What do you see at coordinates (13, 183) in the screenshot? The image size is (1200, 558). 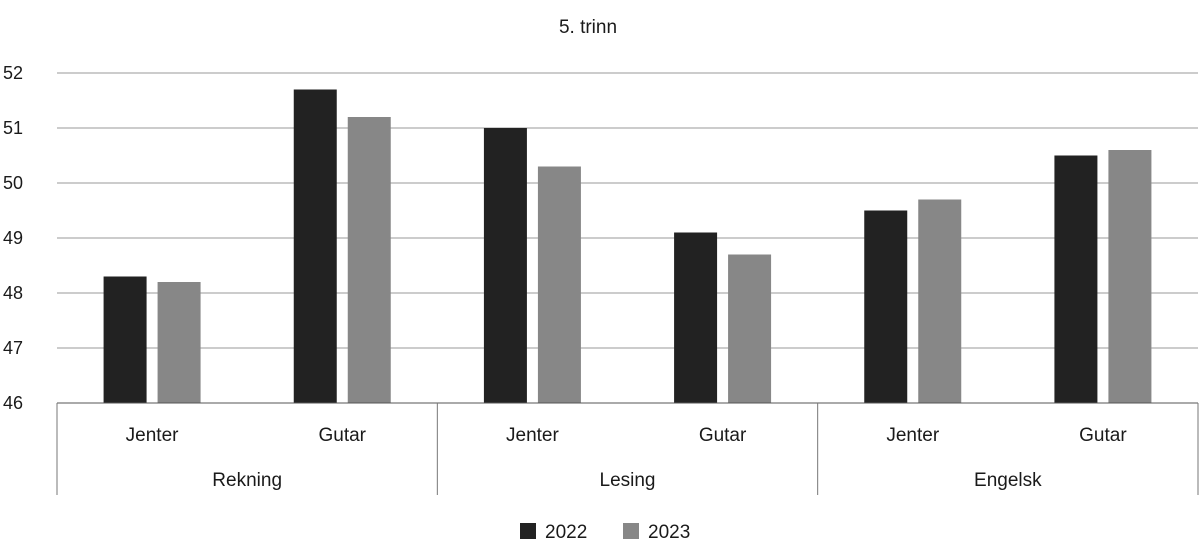 I see `y-tick-label: 50` at bounding box center [13, 183].